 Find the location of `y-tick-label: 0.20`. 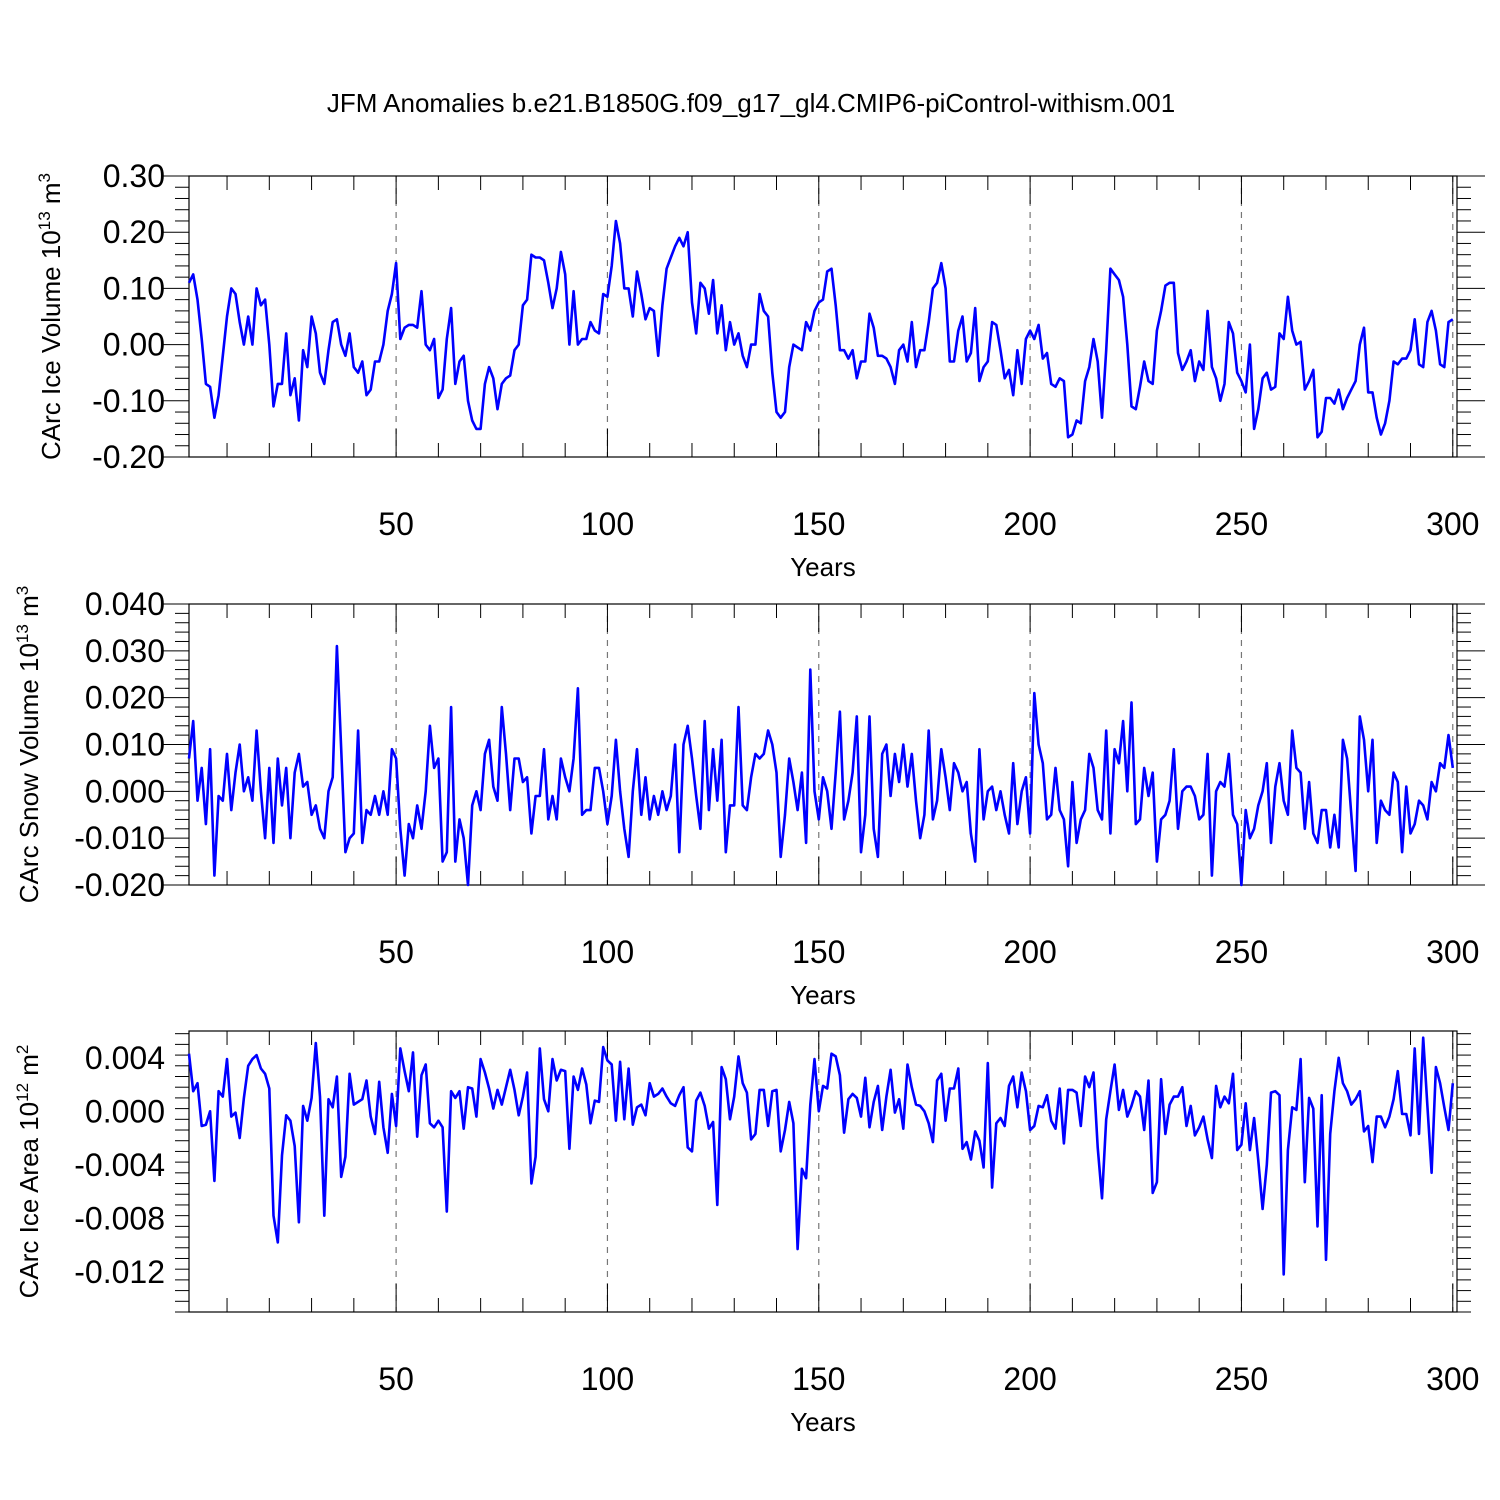

y-tick-label: 0.20 is located at coordinates (134, 232).